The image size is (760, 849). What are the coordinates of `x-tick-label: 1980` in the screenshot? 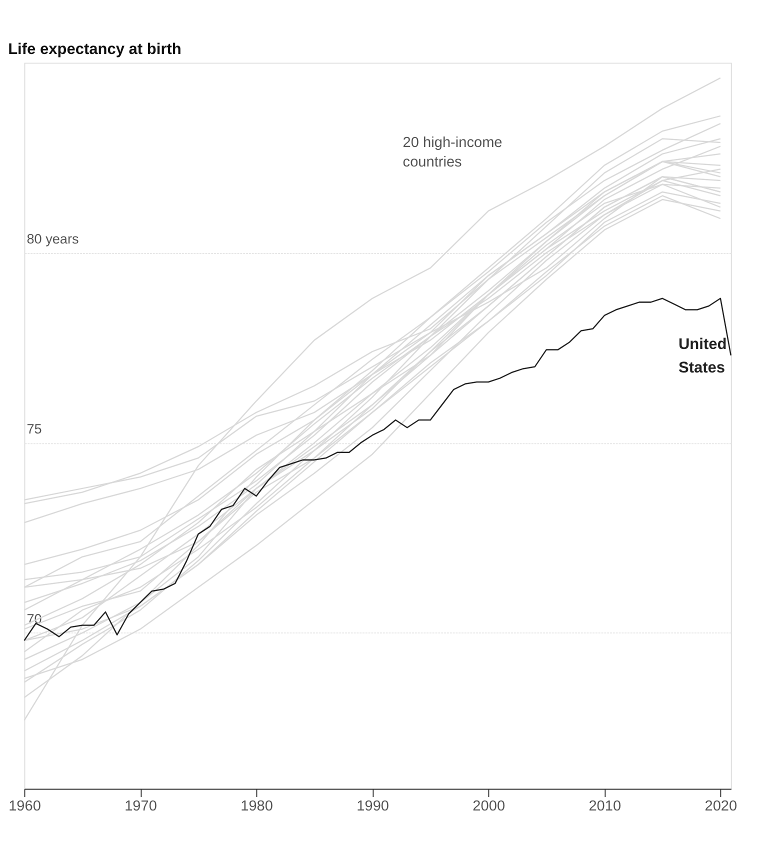 It's located at (256, 806).